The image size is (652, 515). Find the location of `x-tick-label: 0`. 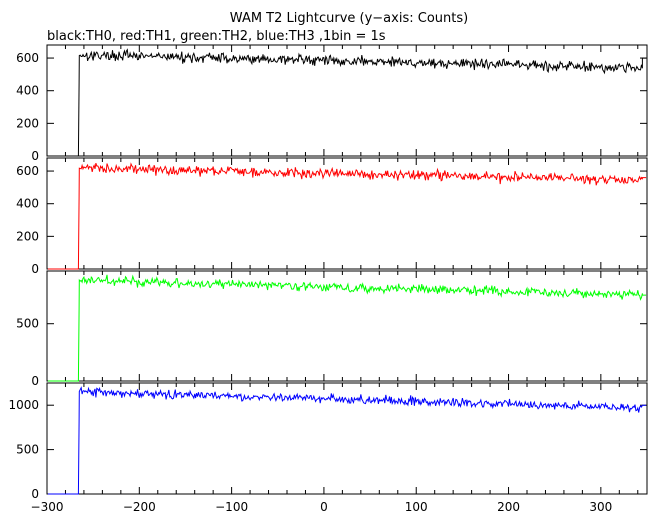

x-tick-label: 0 is located at coordinates (324, 507).